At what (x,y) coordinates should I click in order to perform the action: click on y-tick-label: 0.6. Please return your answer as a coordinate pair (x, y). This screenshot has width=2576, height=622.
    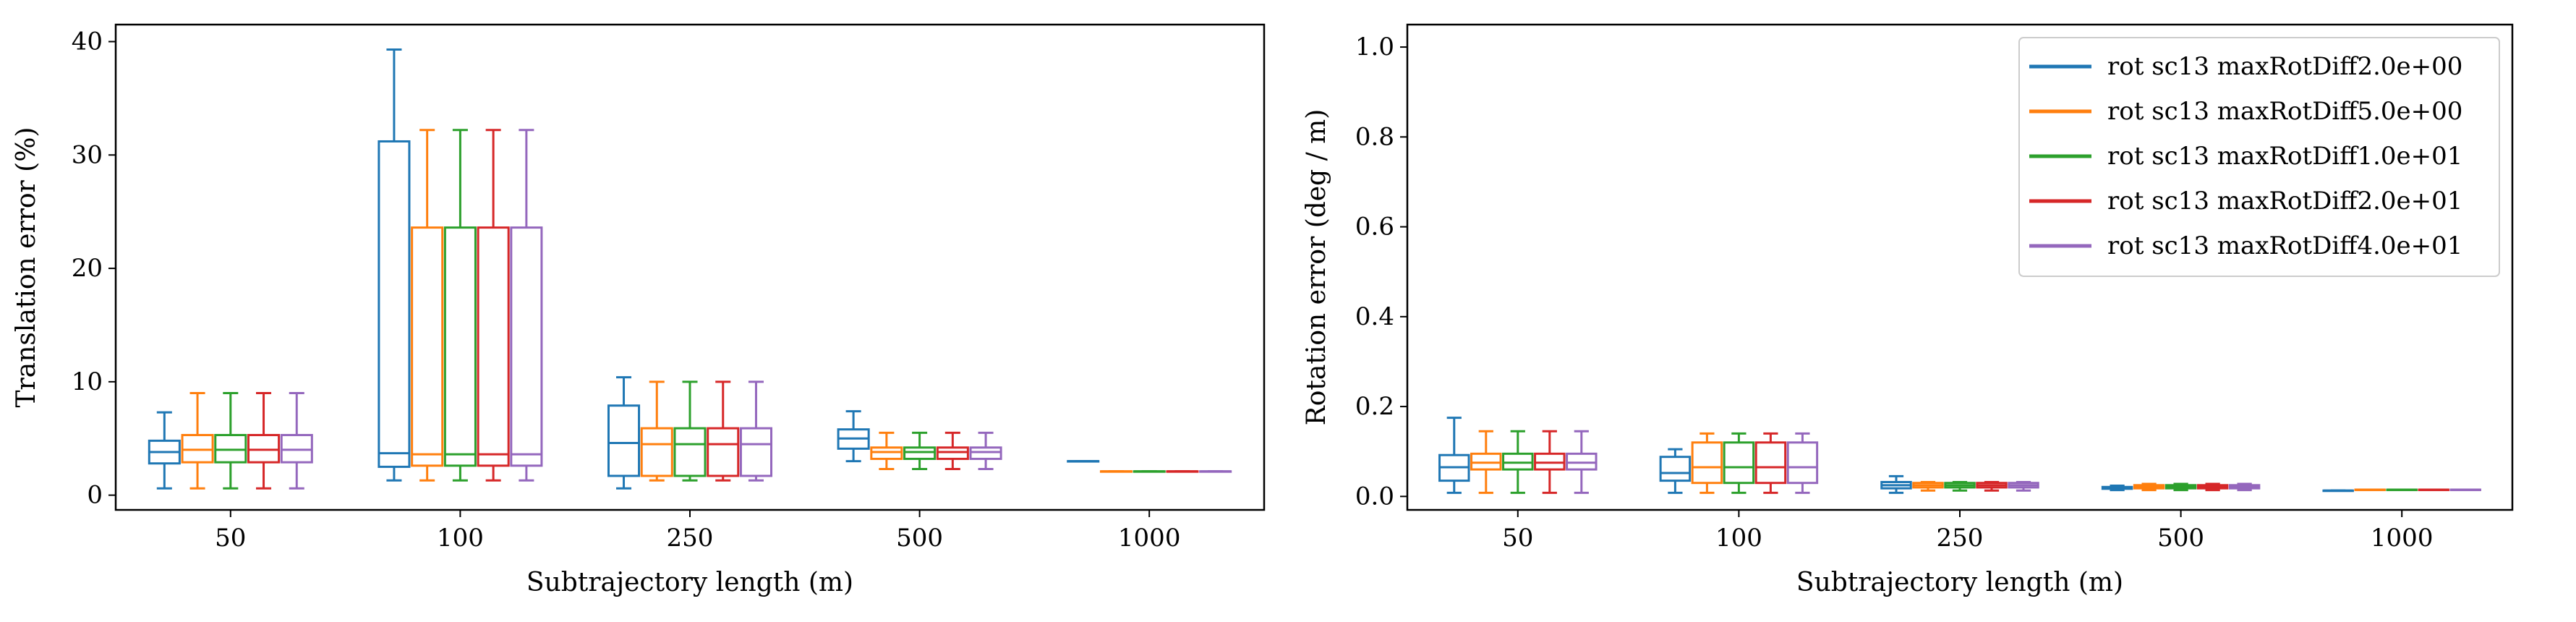
    Looking at the image, I should click on (1374, 227).